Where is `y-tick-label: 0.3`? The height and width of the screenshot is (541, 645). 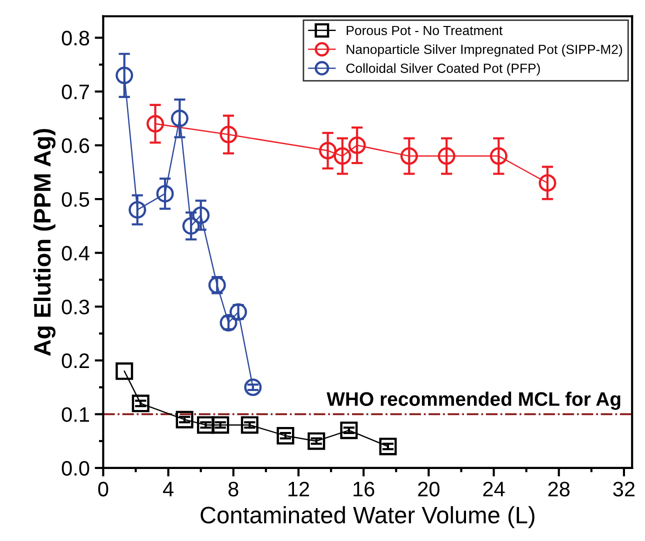
y-tick-label: 0.3 is located at coordinates (76, 307).